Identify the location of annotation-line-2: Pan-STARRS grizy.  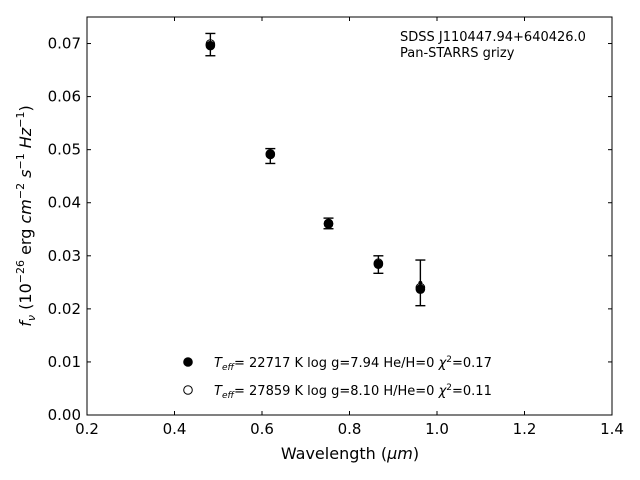
(457, 53).